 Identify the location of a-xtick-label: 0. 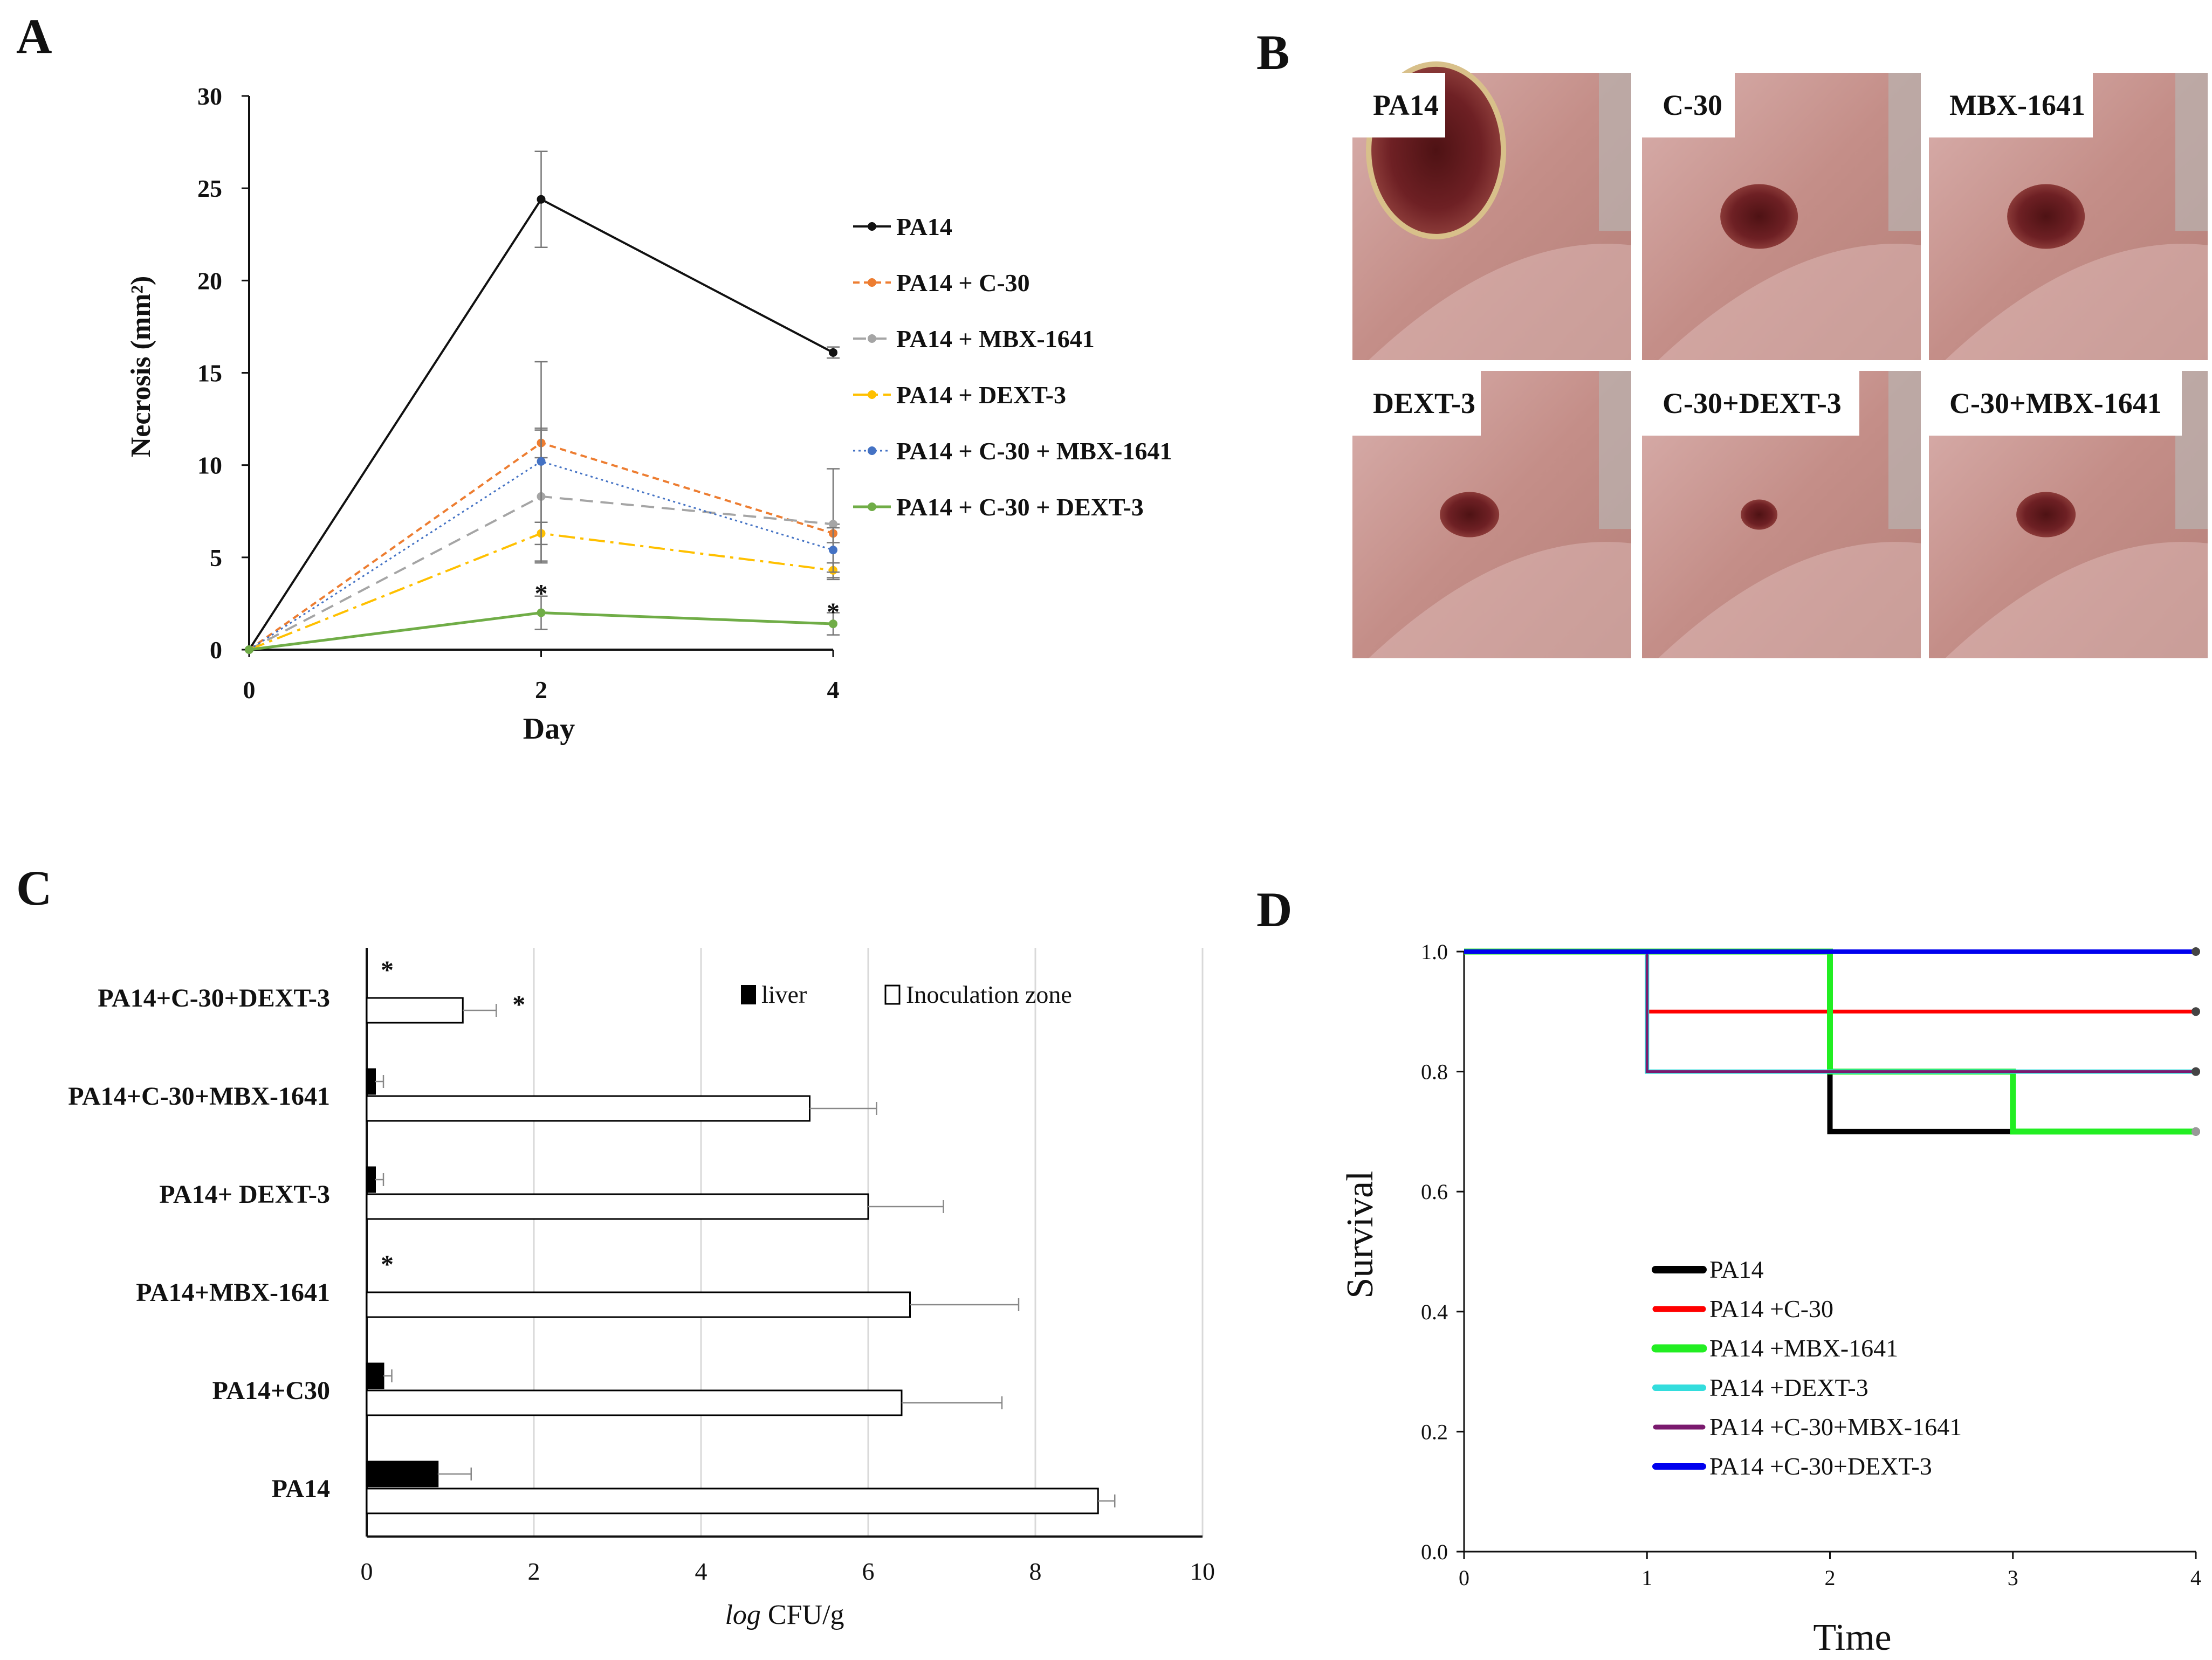
(249, 690).